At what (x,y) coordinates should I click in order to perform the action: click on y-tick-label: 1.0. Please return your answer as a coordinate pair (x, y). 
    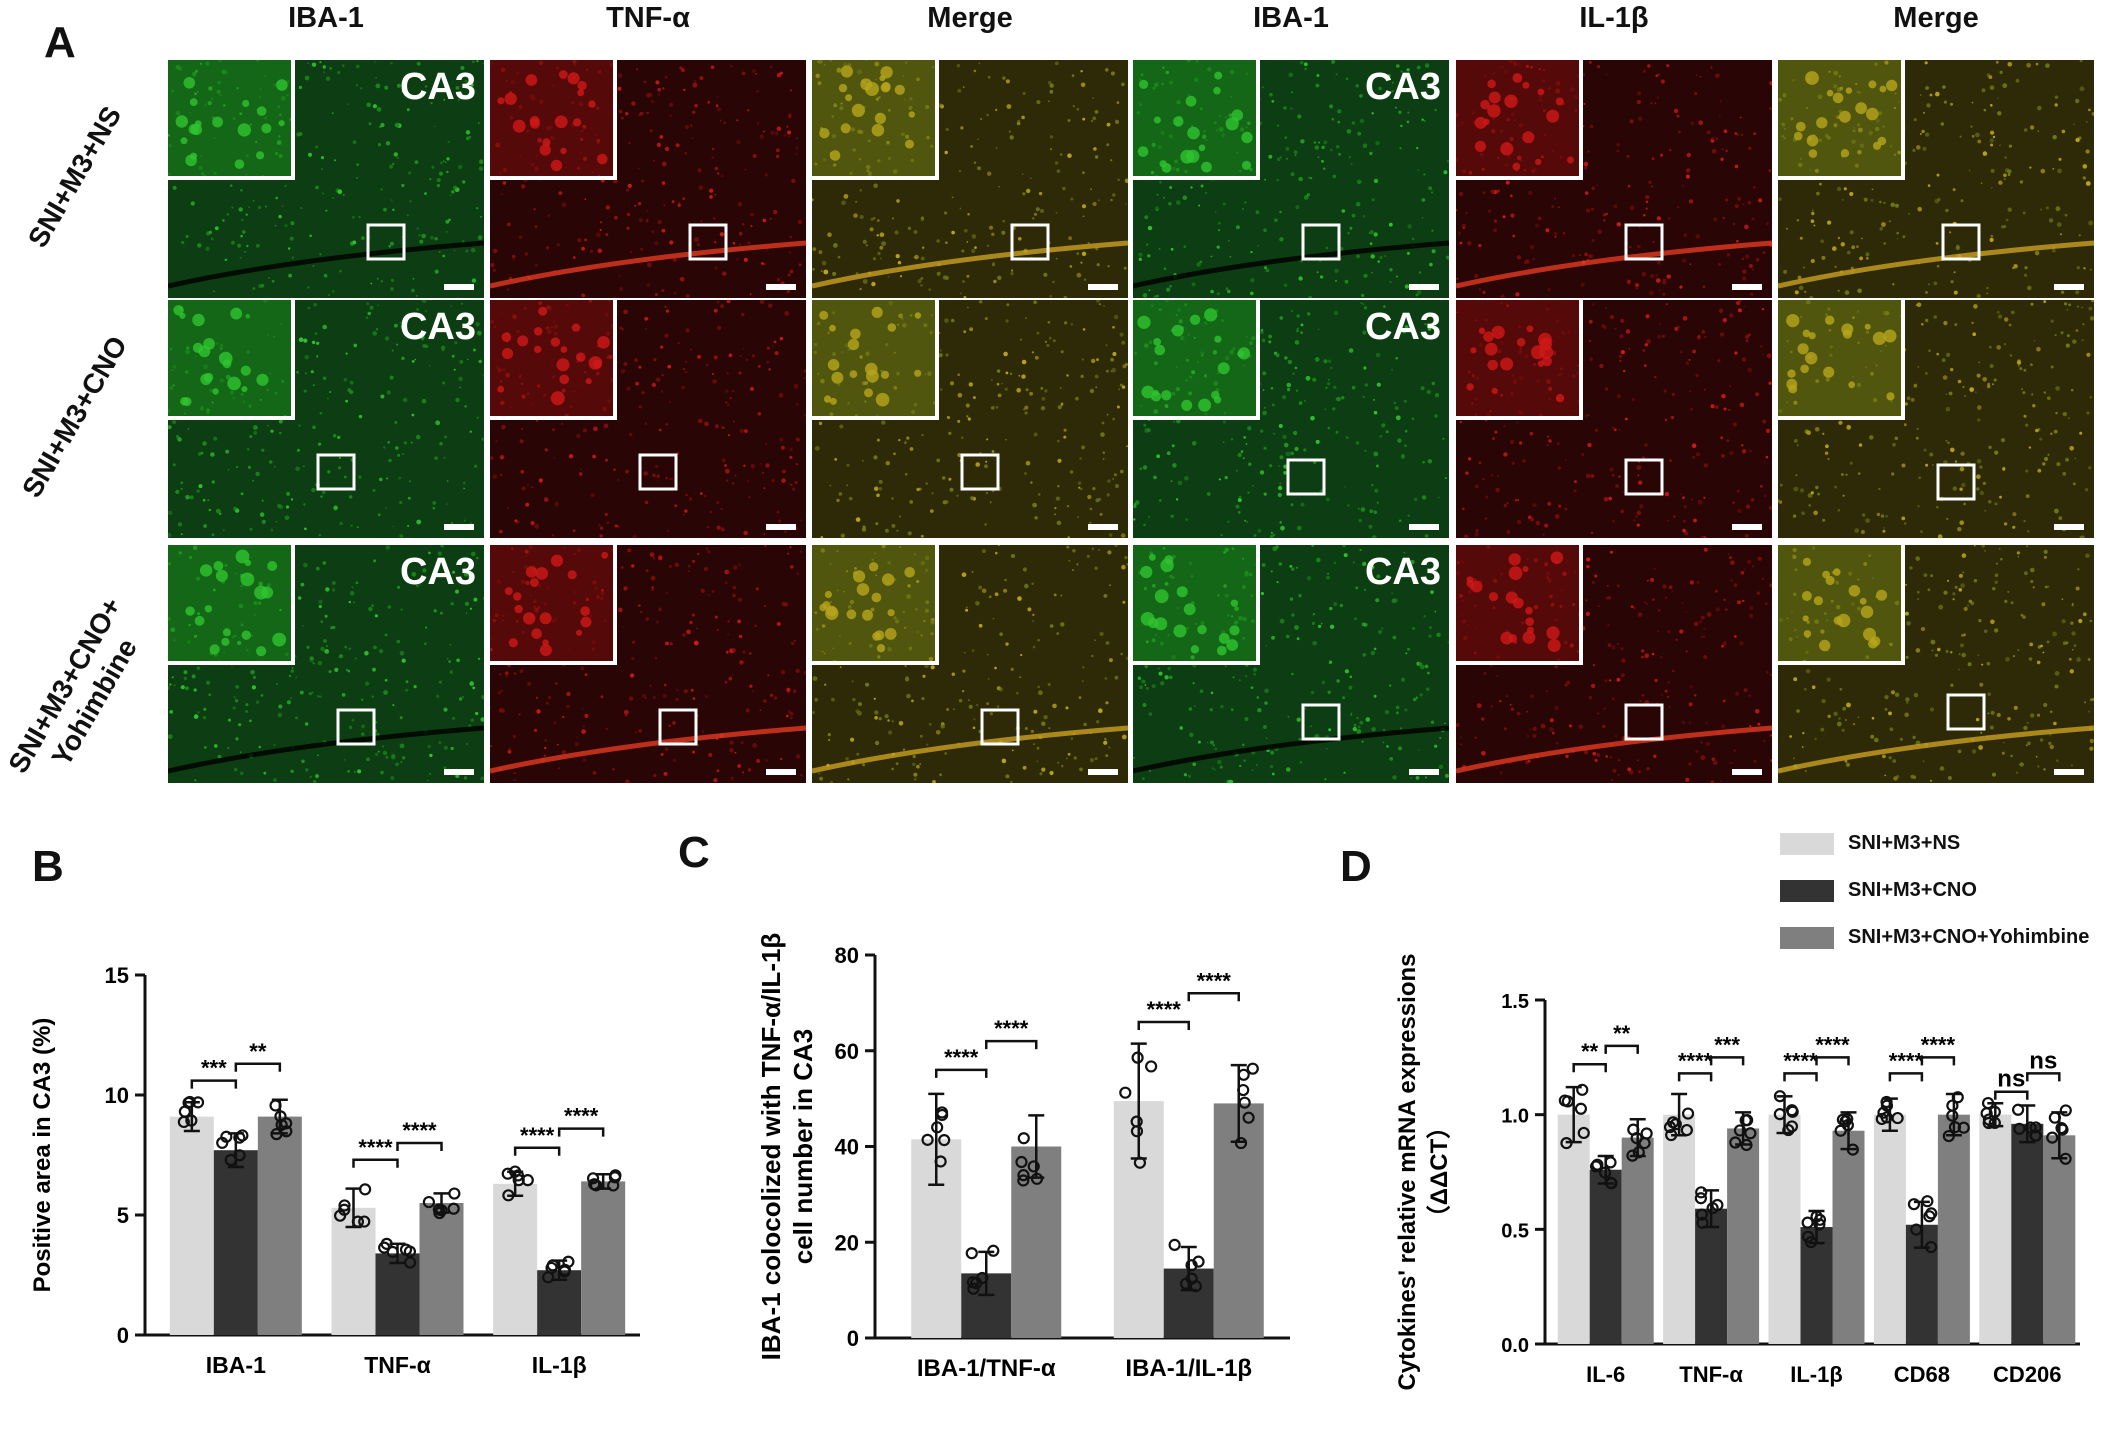
    Looking at the image, I should click on (1515, 1117).